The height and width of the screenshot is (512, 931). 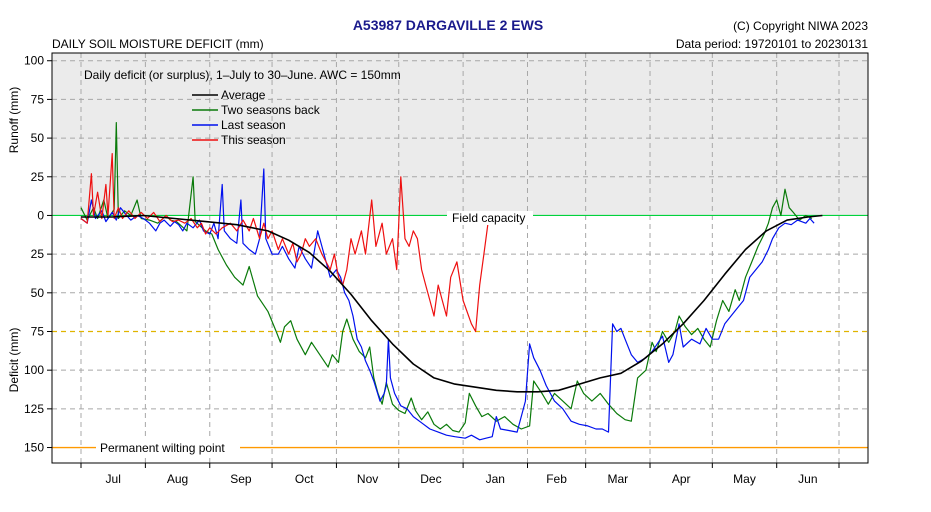 What do you see at coordinates (271, 110) in the screenshot?
I see `legend-label: Two seasons back` at bounding box center [271, 110].